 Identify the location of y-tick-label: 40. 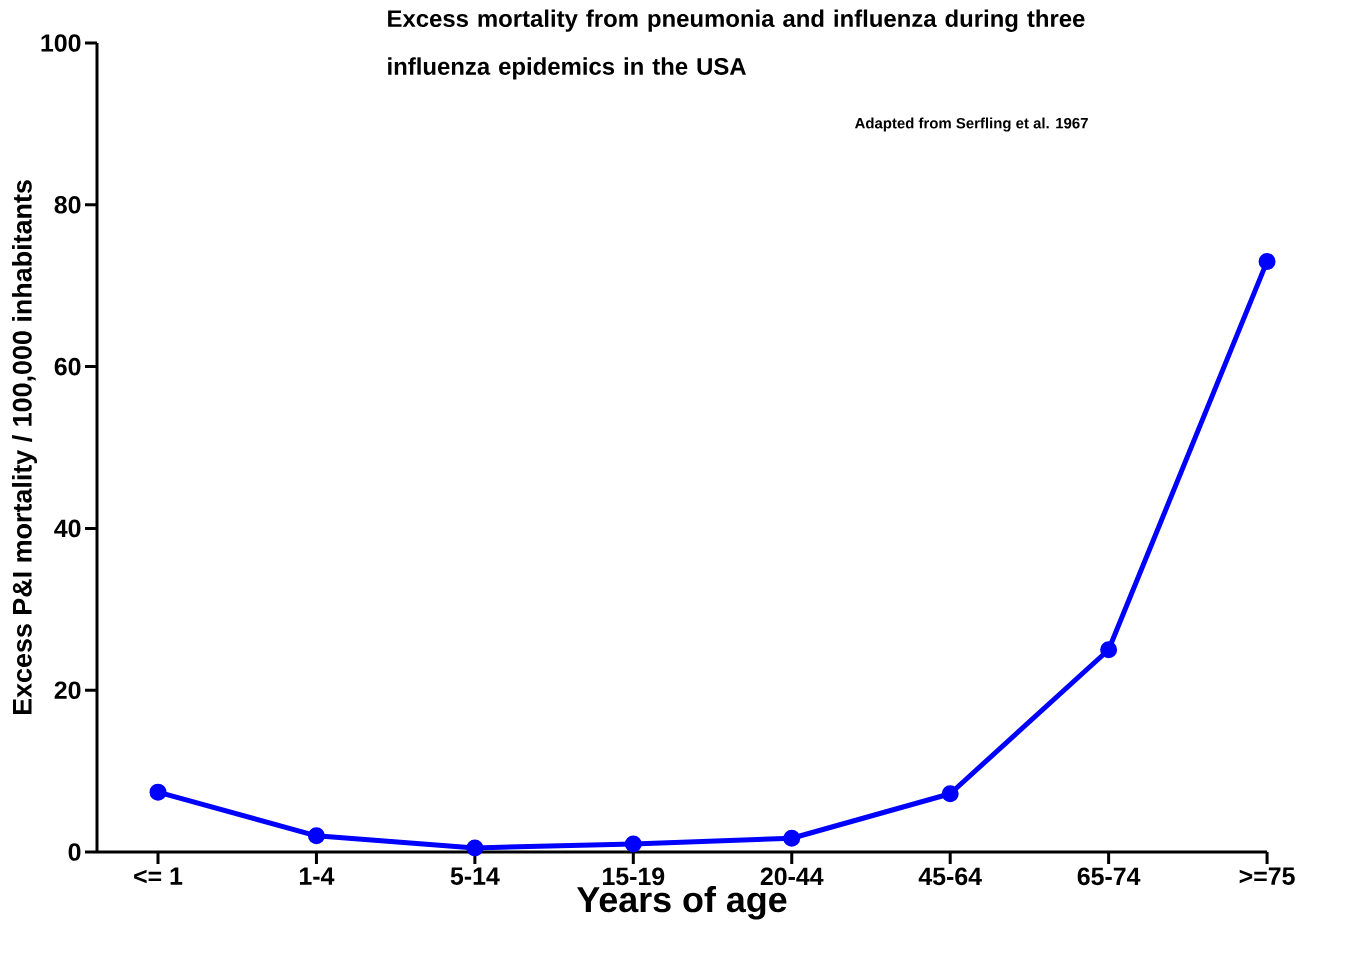
(67, 528).